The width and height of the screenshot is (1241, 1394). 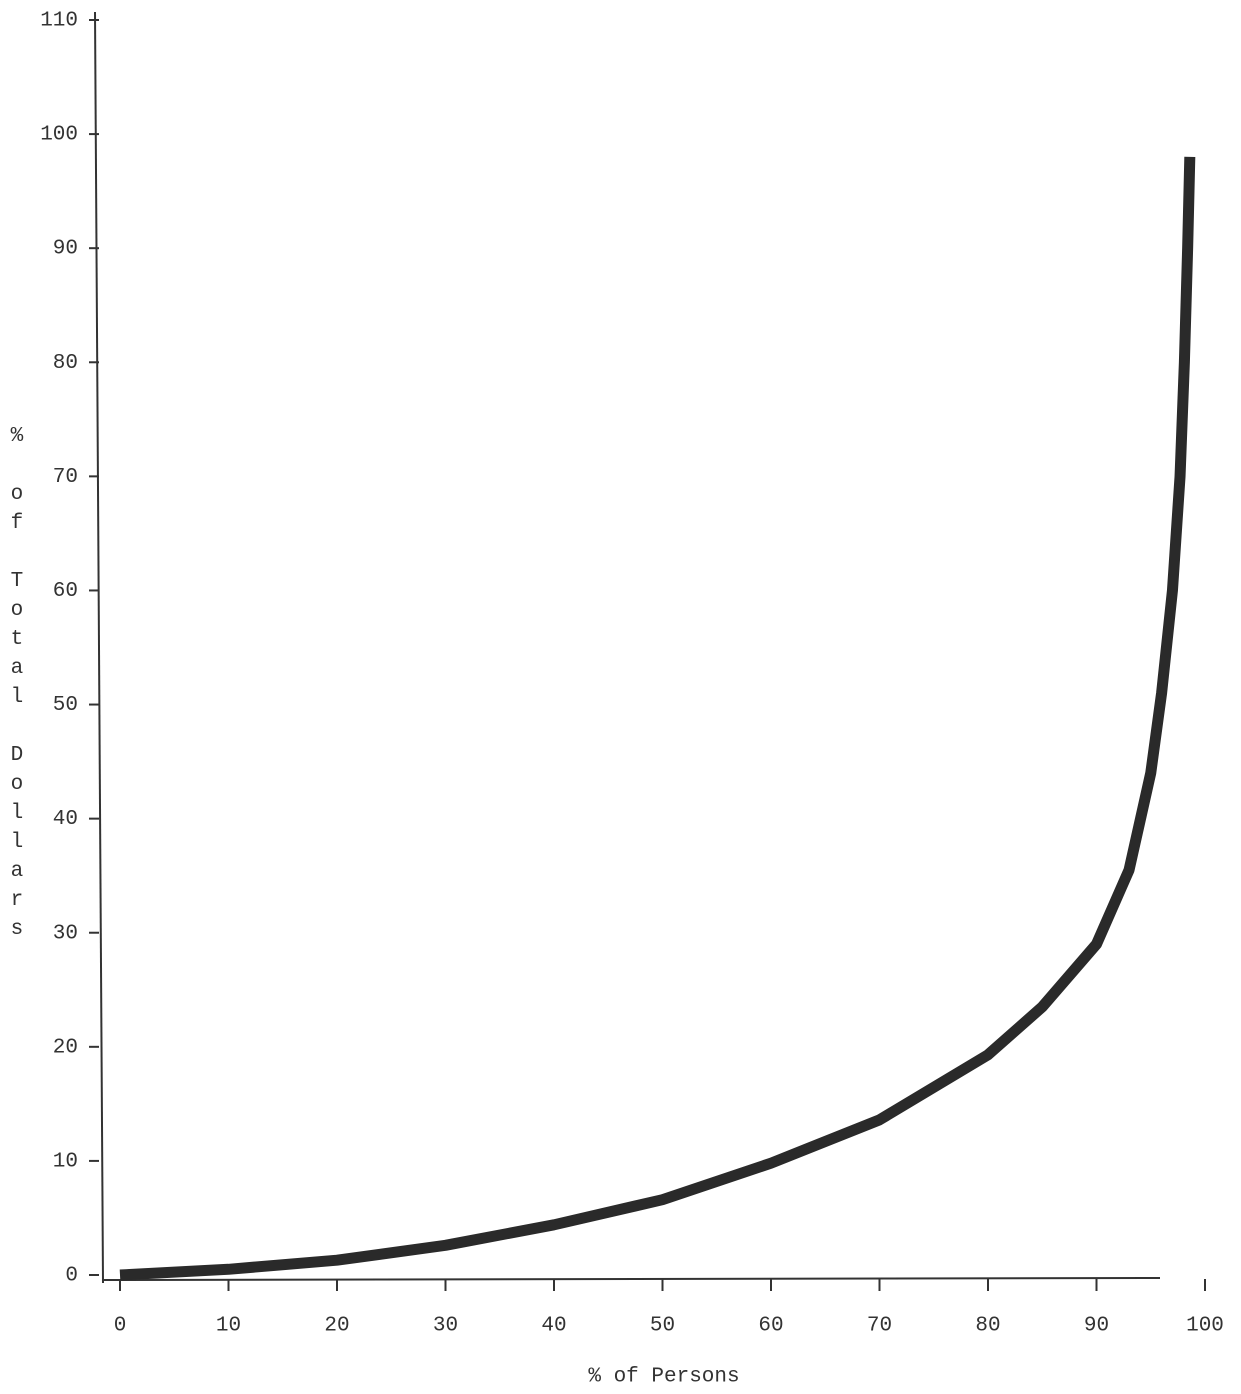 I want to click on y-tick-label: 0, so click(x=71, y=1276).